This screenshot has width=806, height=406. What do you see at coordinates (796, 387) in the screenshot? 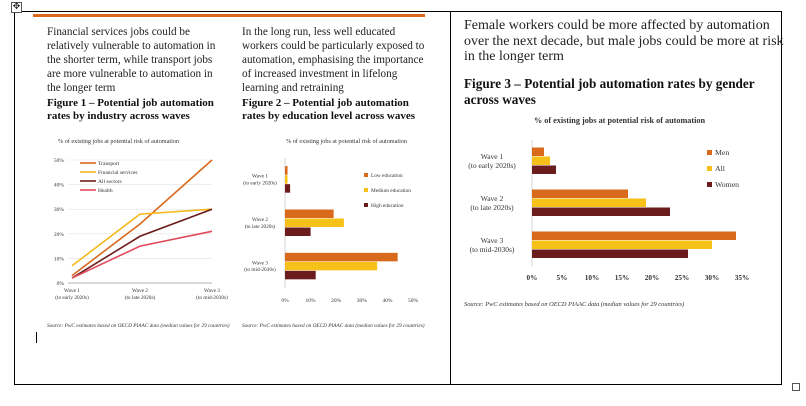
I see `table-resize-handle` at bounding box center [796, 387].